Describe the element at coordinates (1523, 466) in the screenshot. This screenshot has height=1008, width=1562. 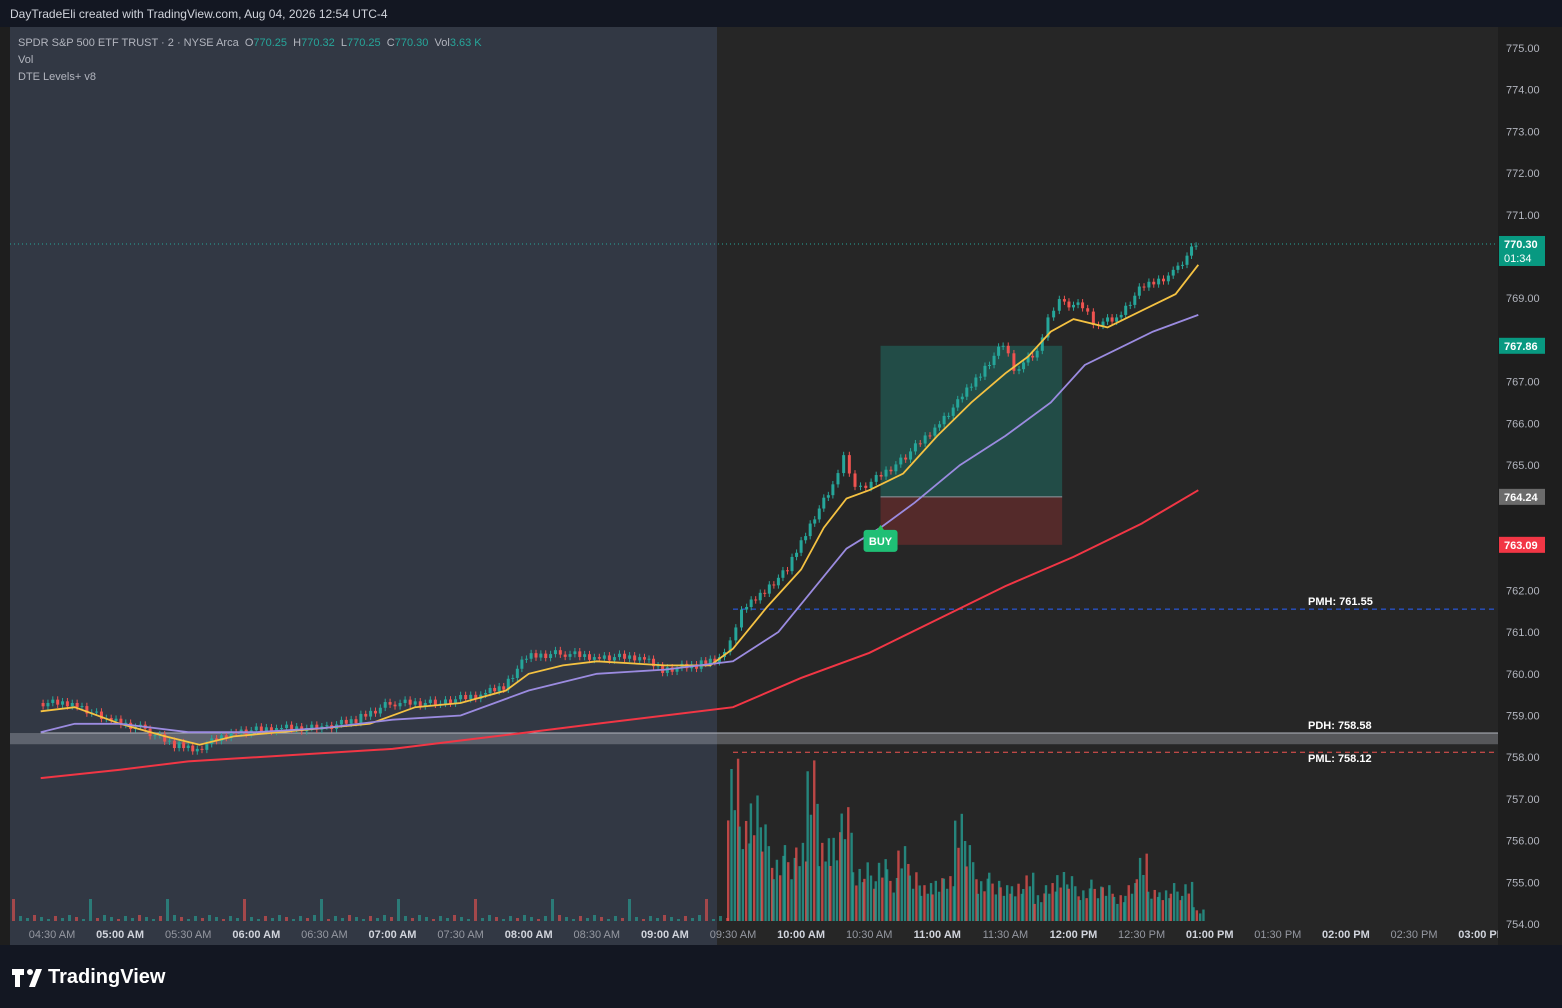
I see `y-tick-8: 765.00` at that location.